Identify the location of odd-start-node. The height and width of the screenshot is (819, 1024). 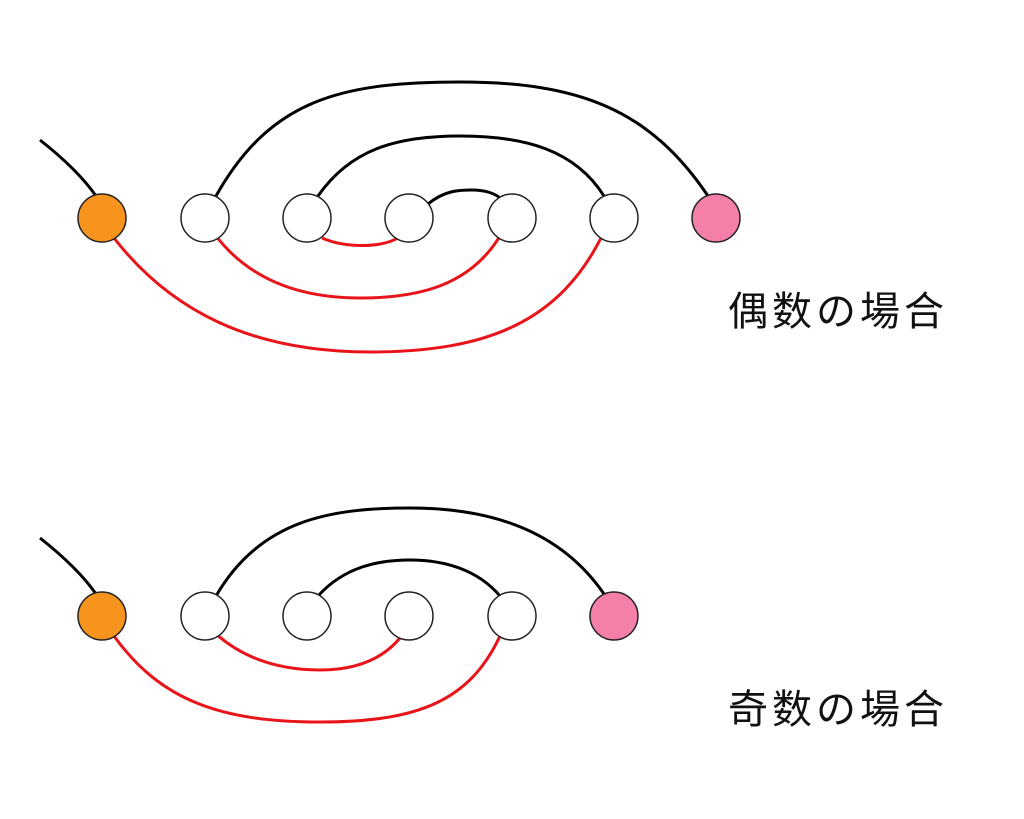
(102, 616).